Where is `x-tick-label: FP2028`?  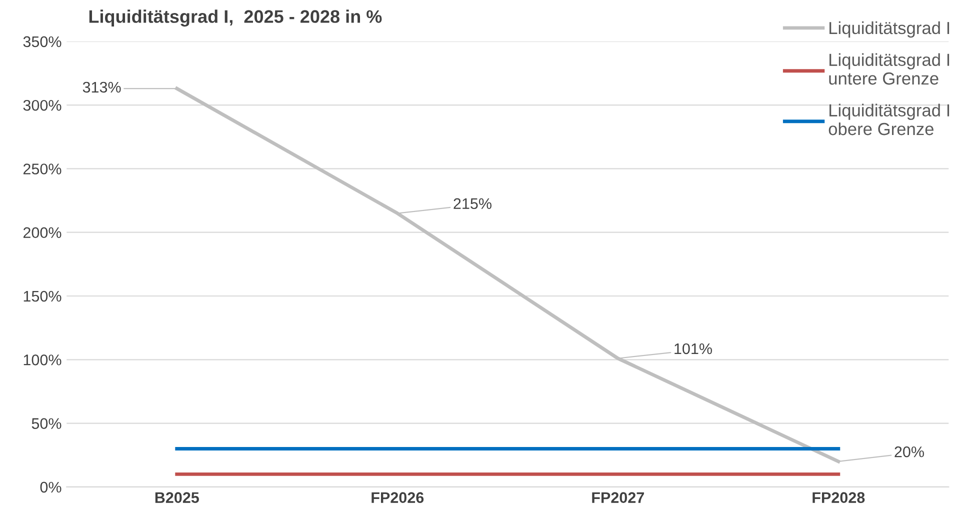 x-tick-label: FP2028 is located at coordinates (838, 498).